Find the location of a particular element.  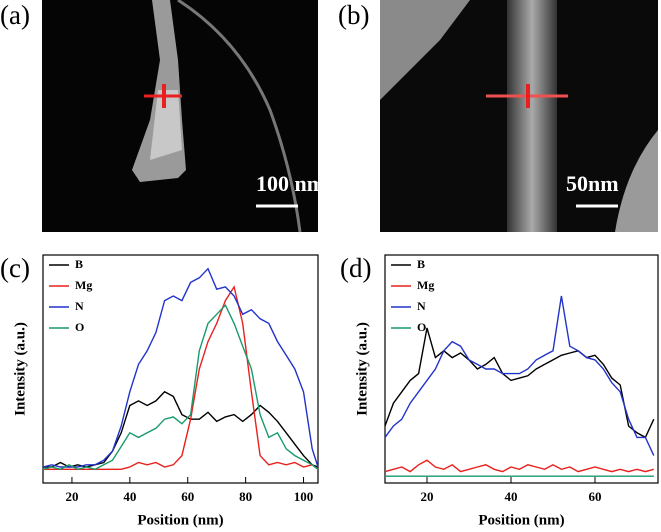

x-tick-label: 80 is located at coordinates (245, 496).